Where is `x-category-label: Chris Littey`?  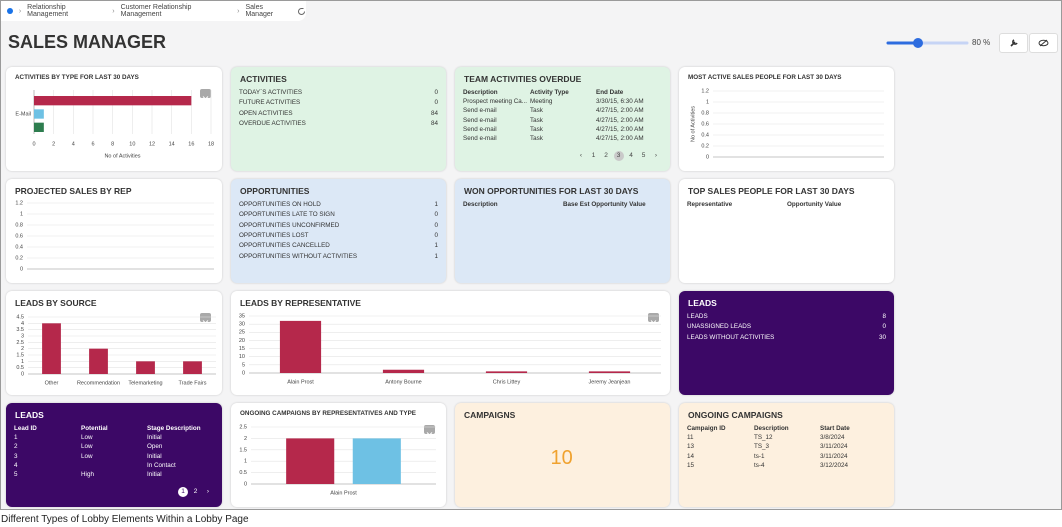
x-category-label: Chris Littey is located at coordinates (507, 382).